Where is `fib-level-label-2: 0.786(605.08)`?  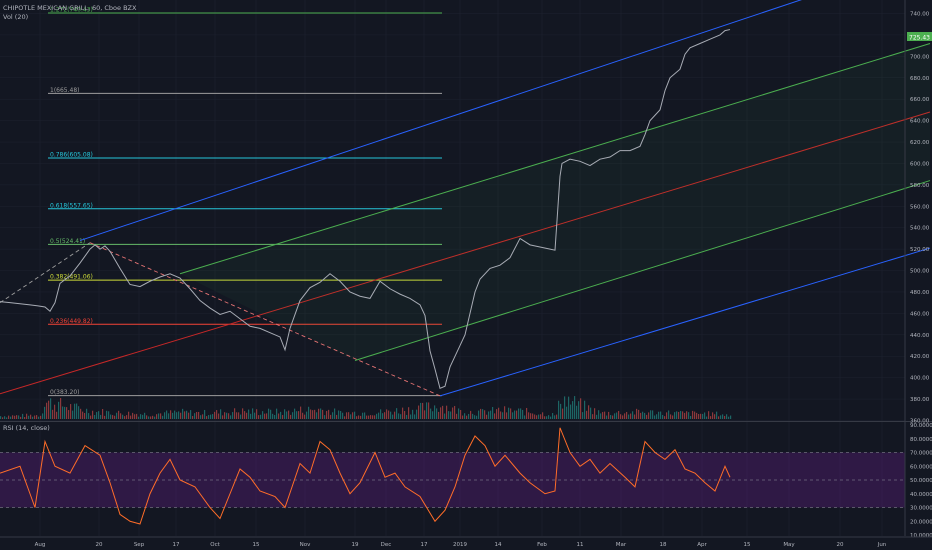
fib-level-label-2: 0.786(605.08) is located at coordinates (71, 155).